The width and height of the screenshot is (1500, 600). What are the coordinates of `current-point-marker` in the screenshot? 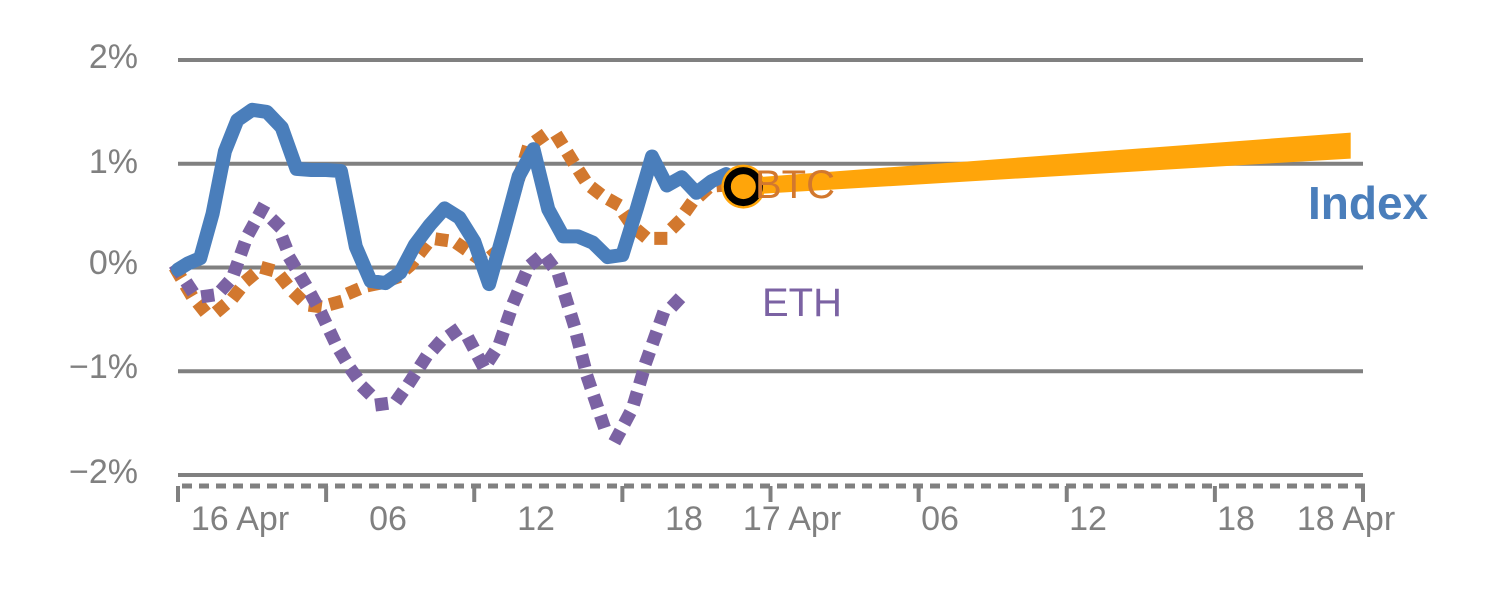 It's located at (743, 186).